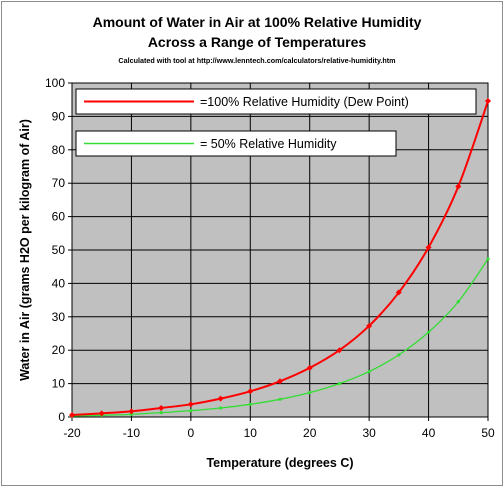  Describe the element at coordinates (59, 150) in the screenshot. I see `y-tick-label: 80` at that location.